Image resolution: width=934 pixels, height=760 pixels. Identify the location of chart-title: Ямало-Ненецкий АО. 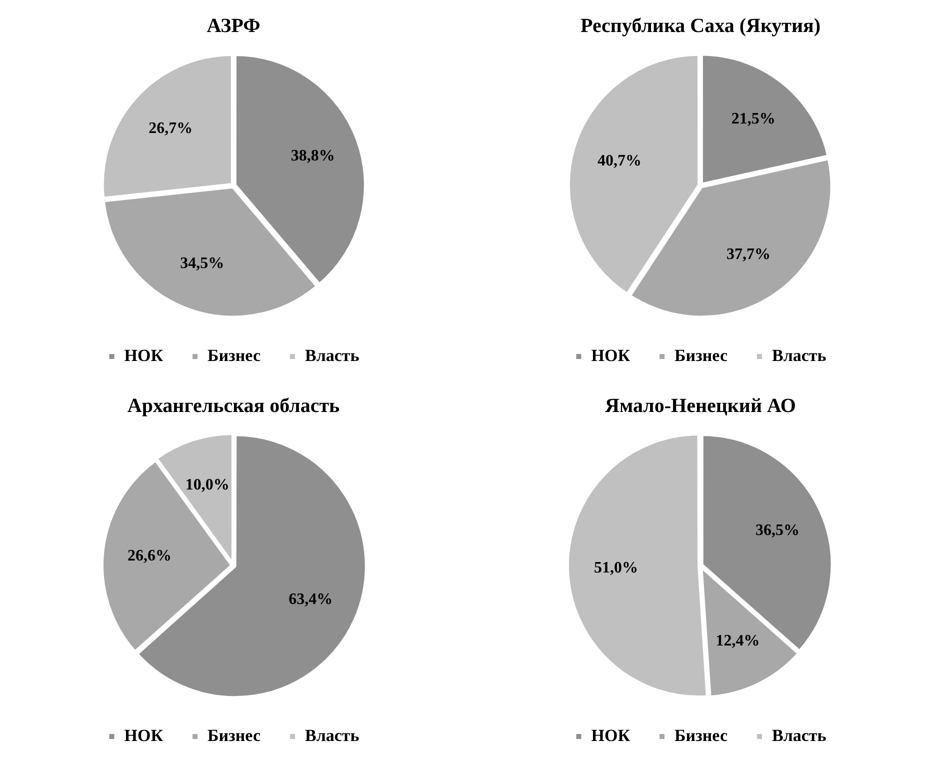
(700, 406).